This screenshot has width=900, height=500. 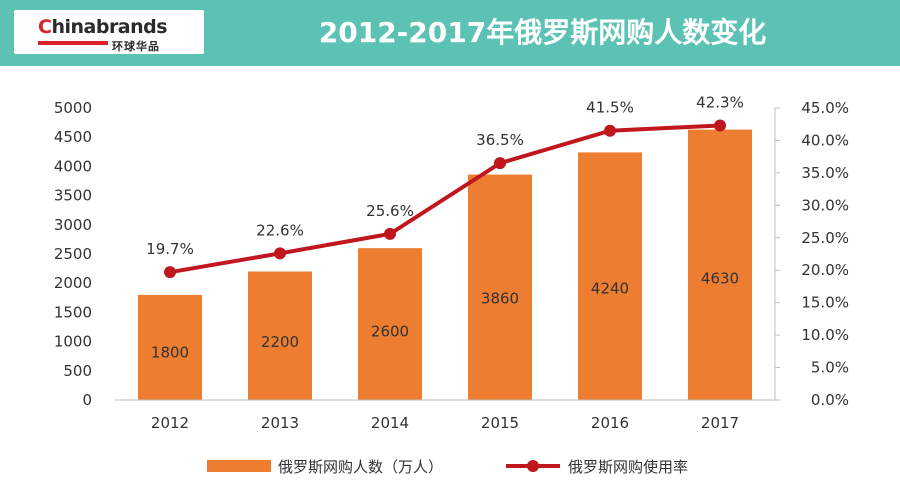 What do you see at coordinates (73, 283) in the screenshot?
I see `y-left-tick-label: 2000` at bounding box center [73, 283].